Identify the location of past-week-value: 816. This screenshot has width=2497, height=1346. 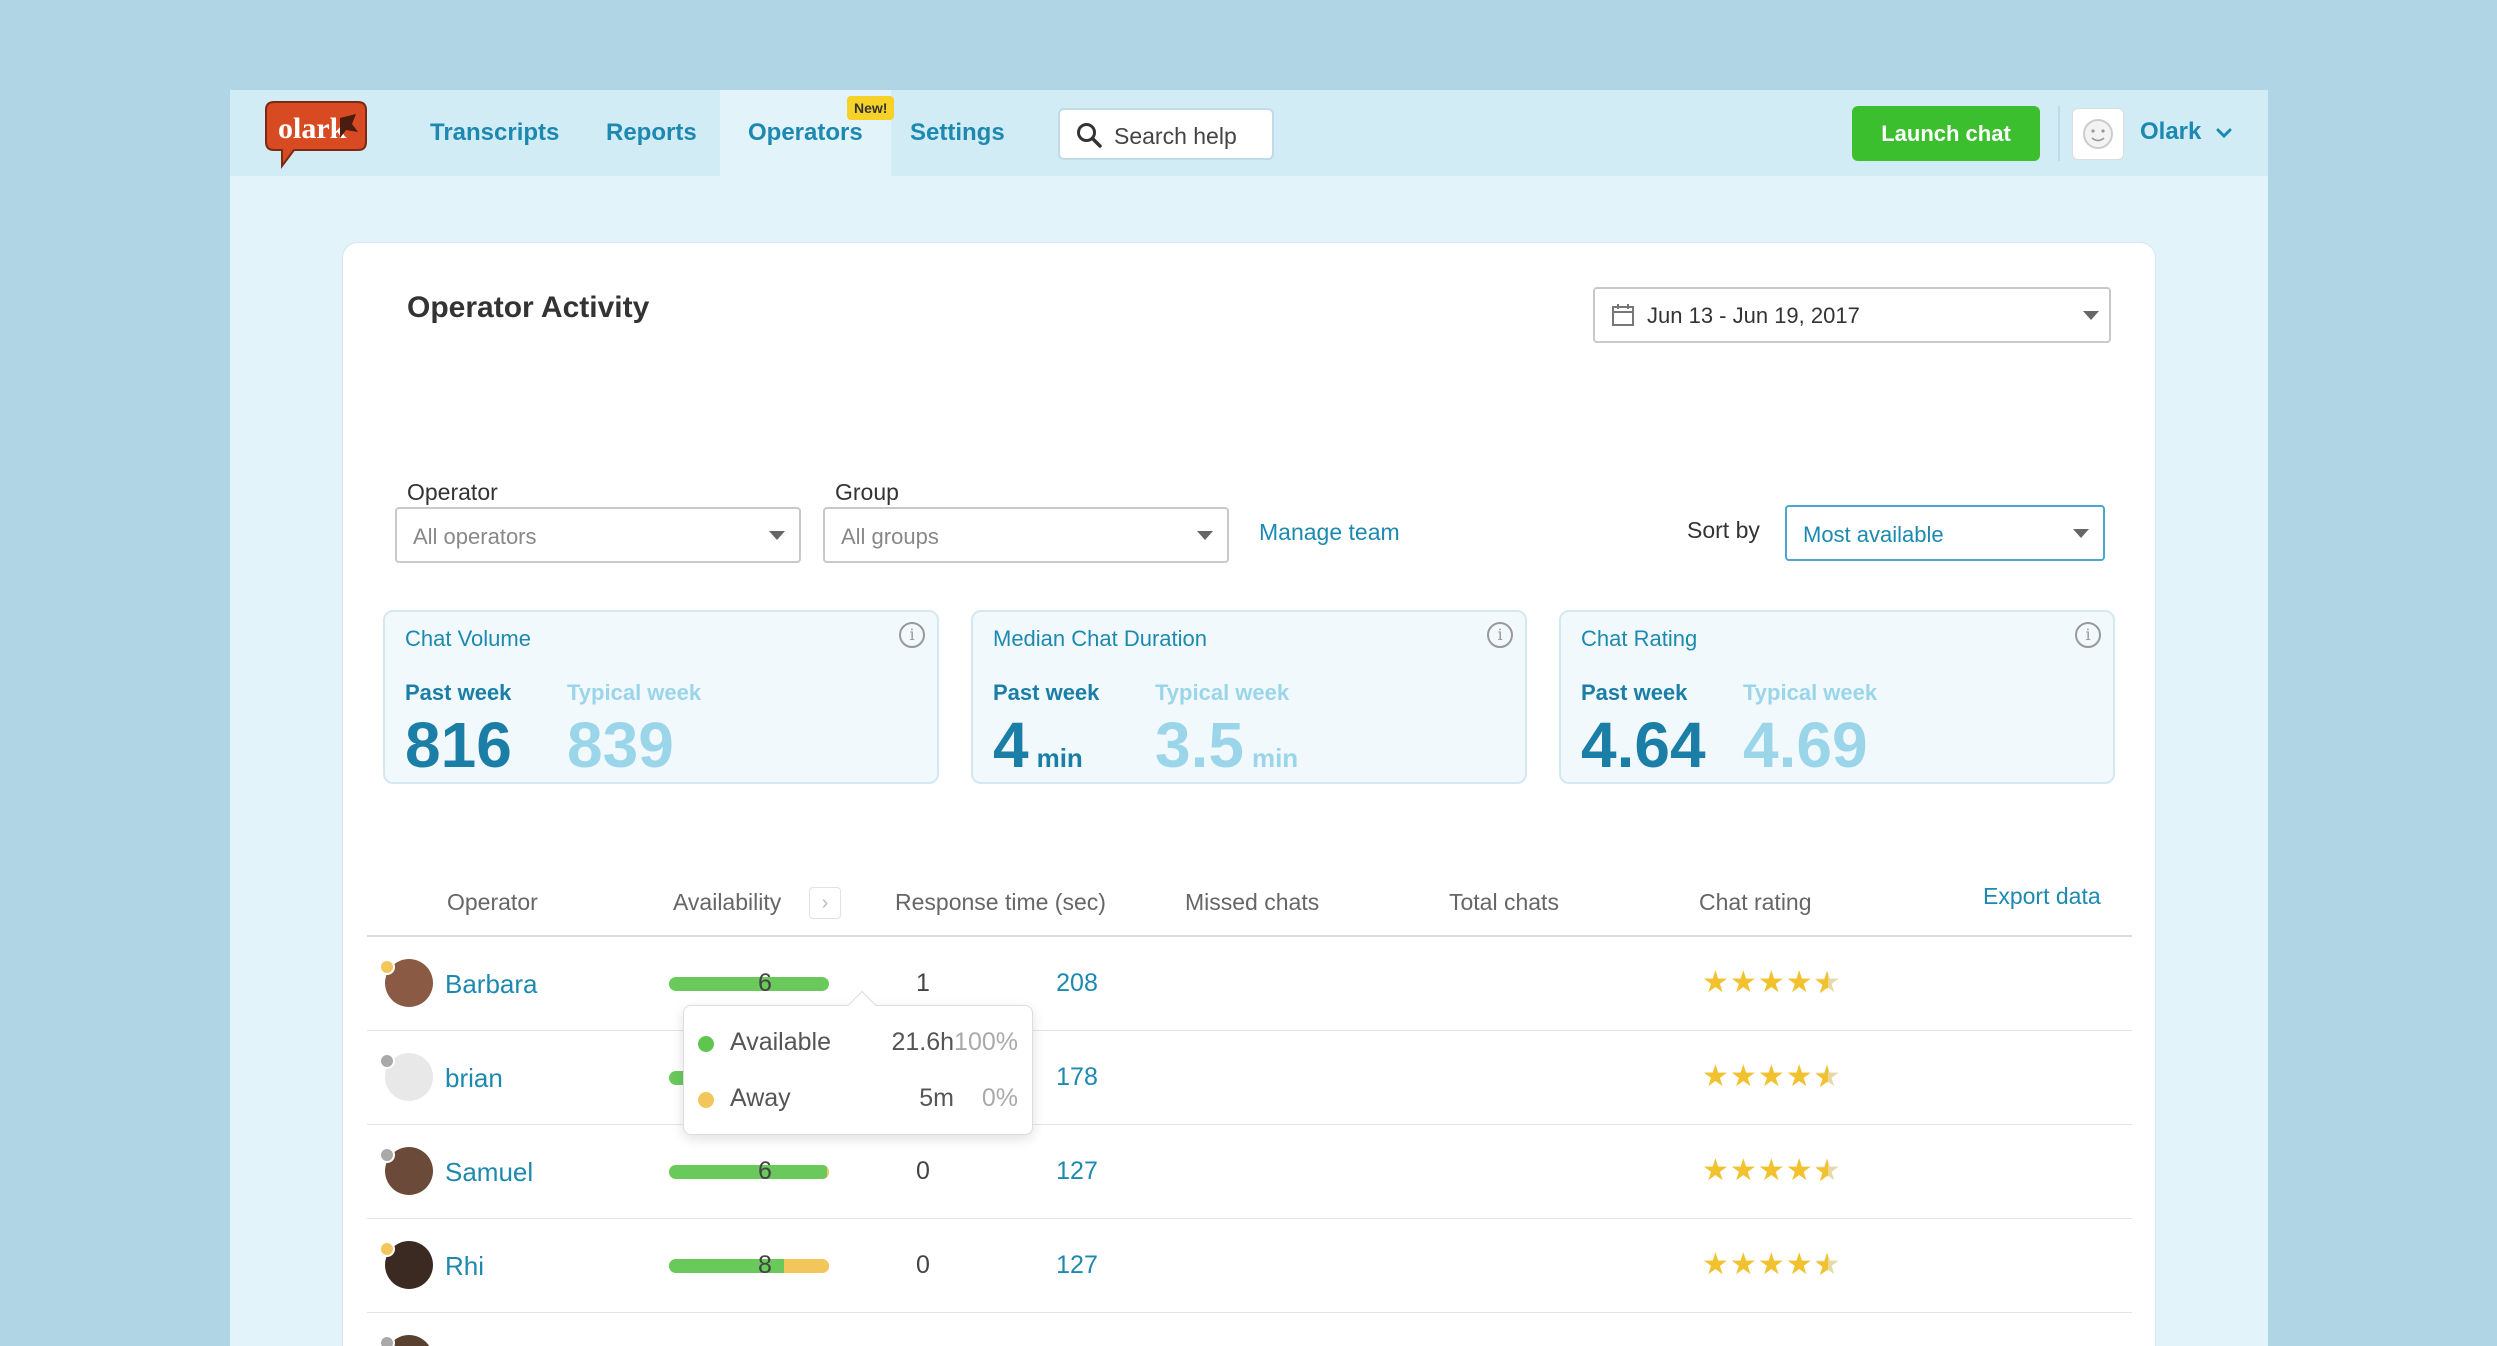
(458, 745).